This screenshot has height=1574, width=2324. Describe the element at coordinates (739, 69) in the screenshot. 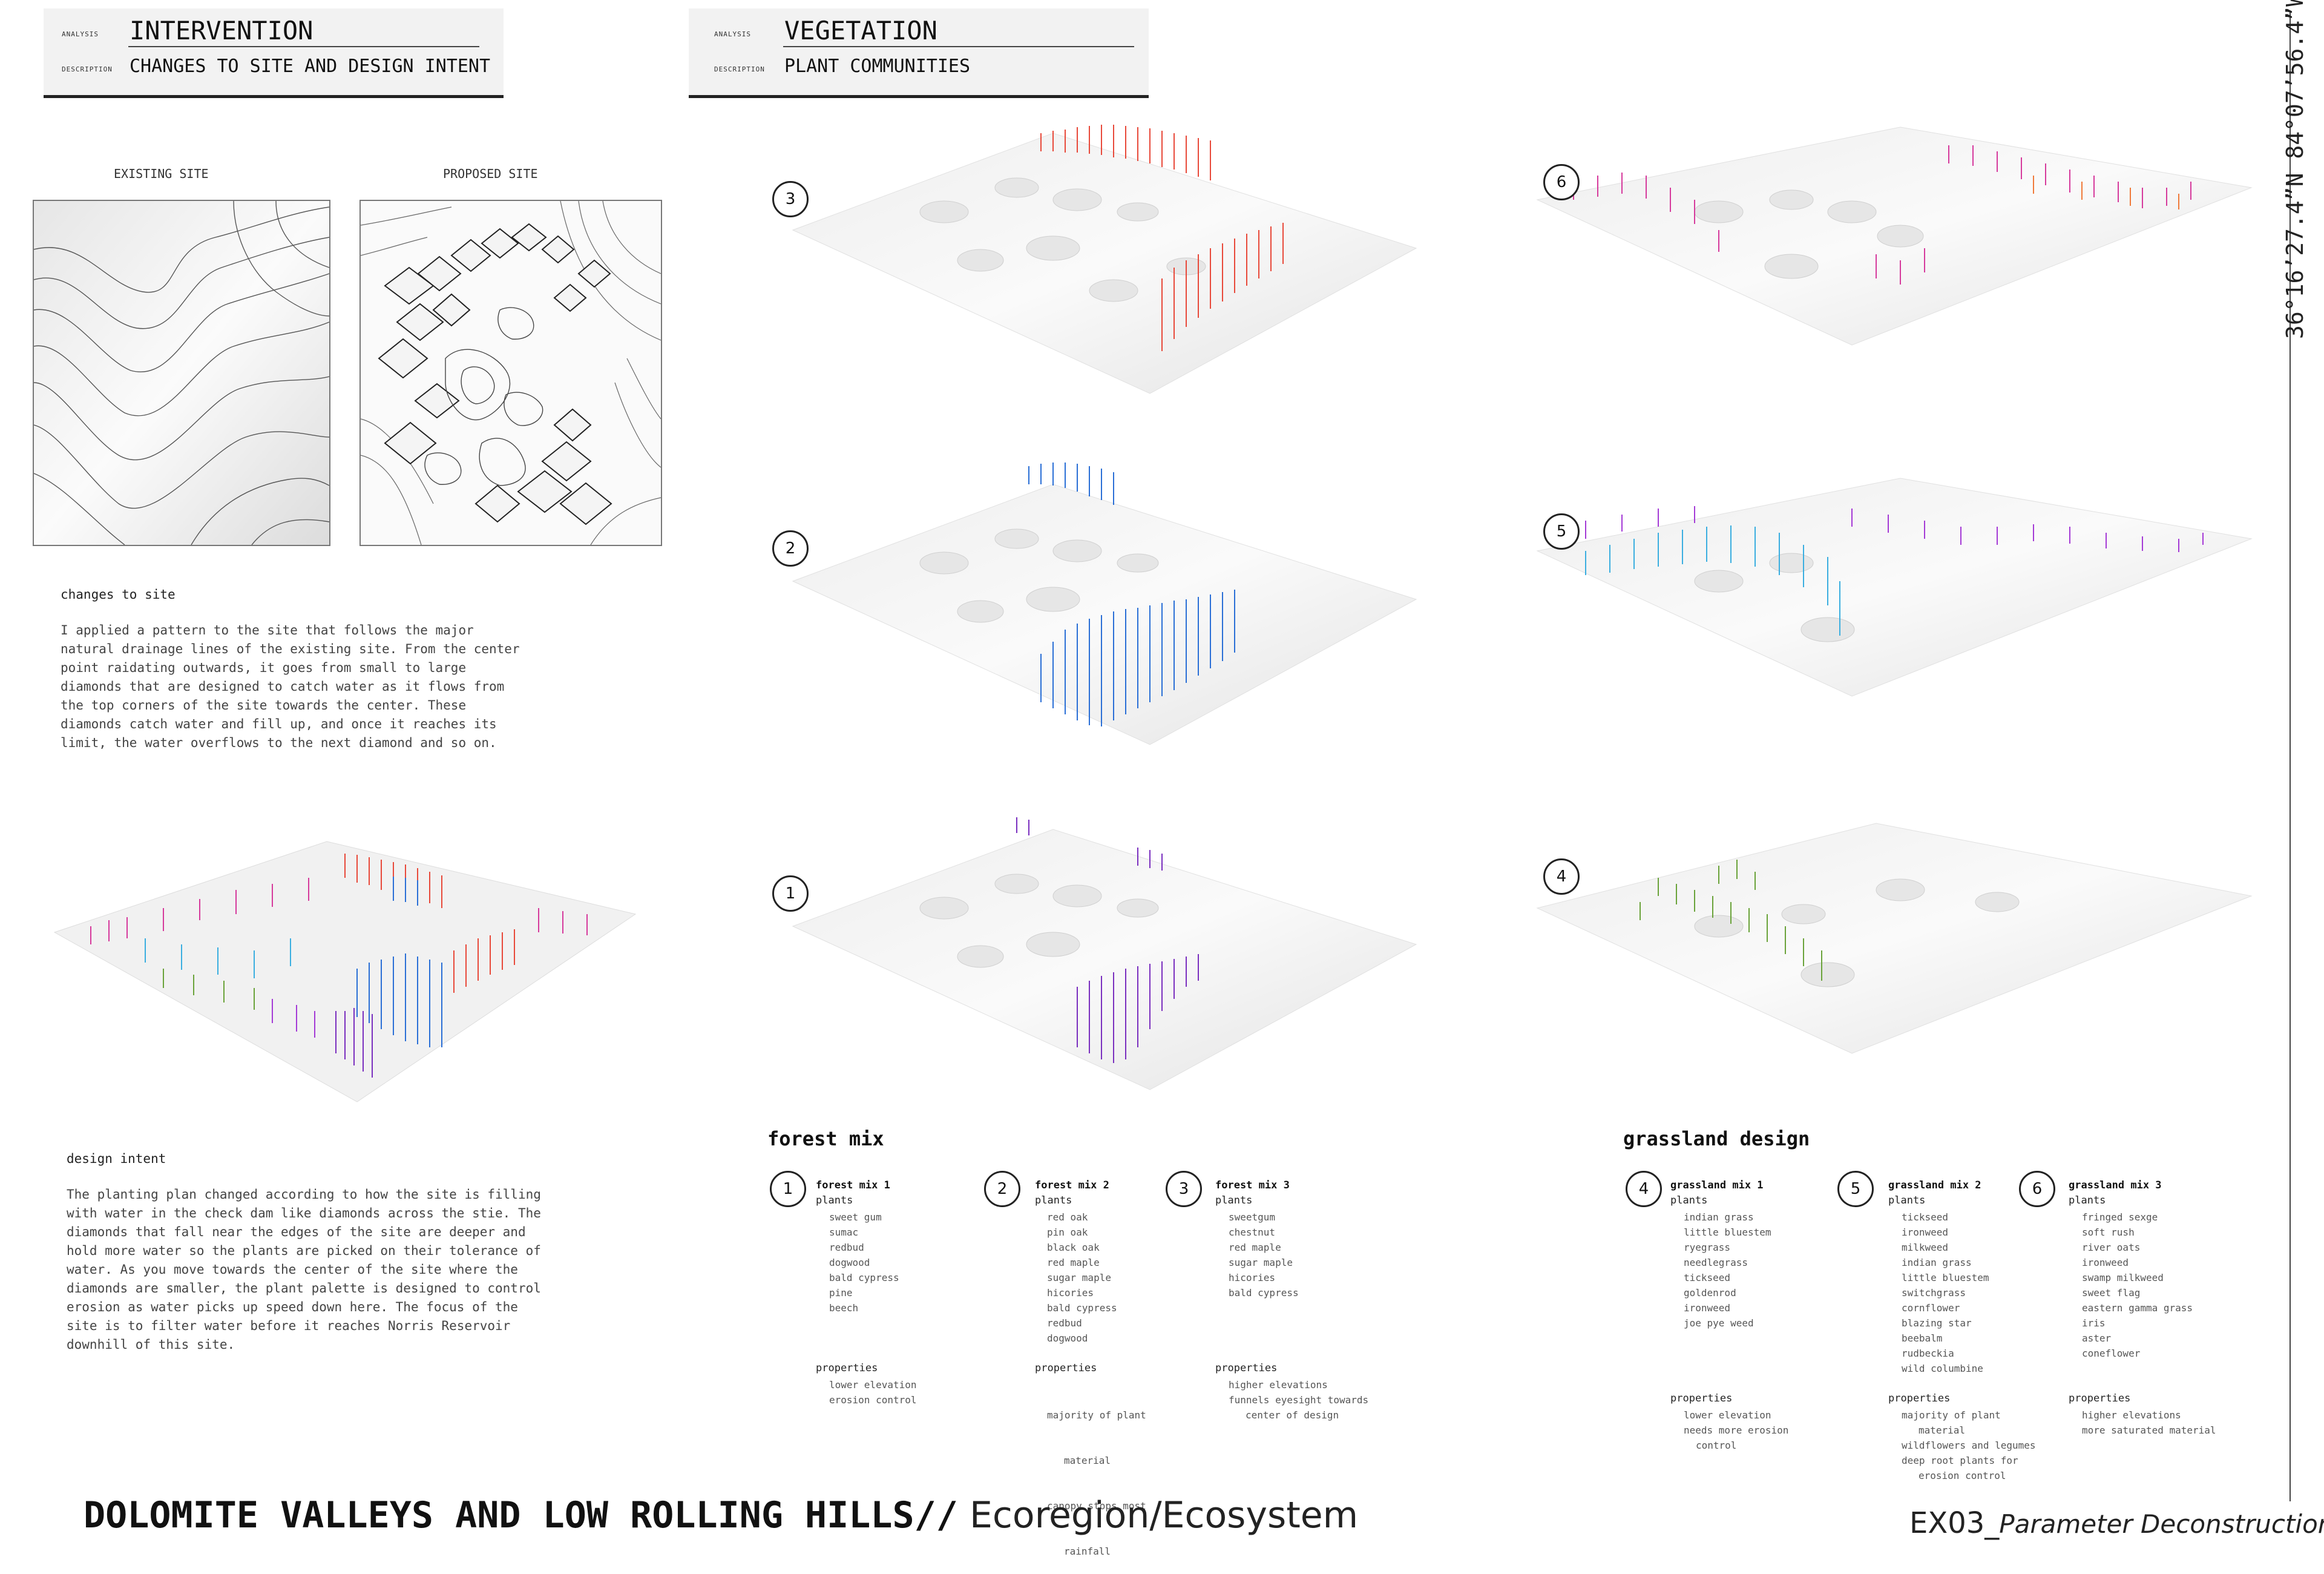

I see `description-tag: DESCRIPTION` at that location.